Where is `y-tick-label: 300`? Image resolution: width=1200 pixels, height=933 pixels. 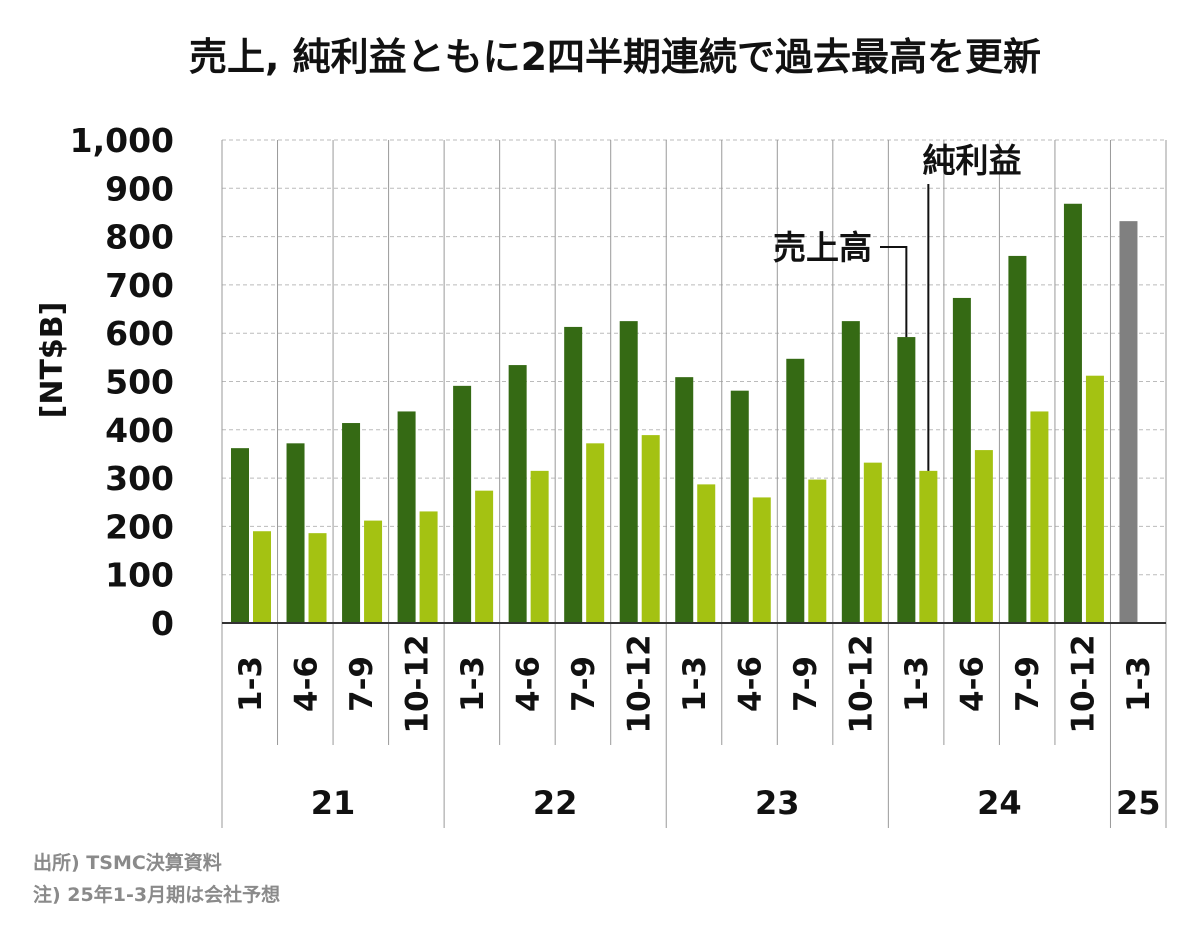 y-tick-label: 300 is located at coordinates (139, 478).